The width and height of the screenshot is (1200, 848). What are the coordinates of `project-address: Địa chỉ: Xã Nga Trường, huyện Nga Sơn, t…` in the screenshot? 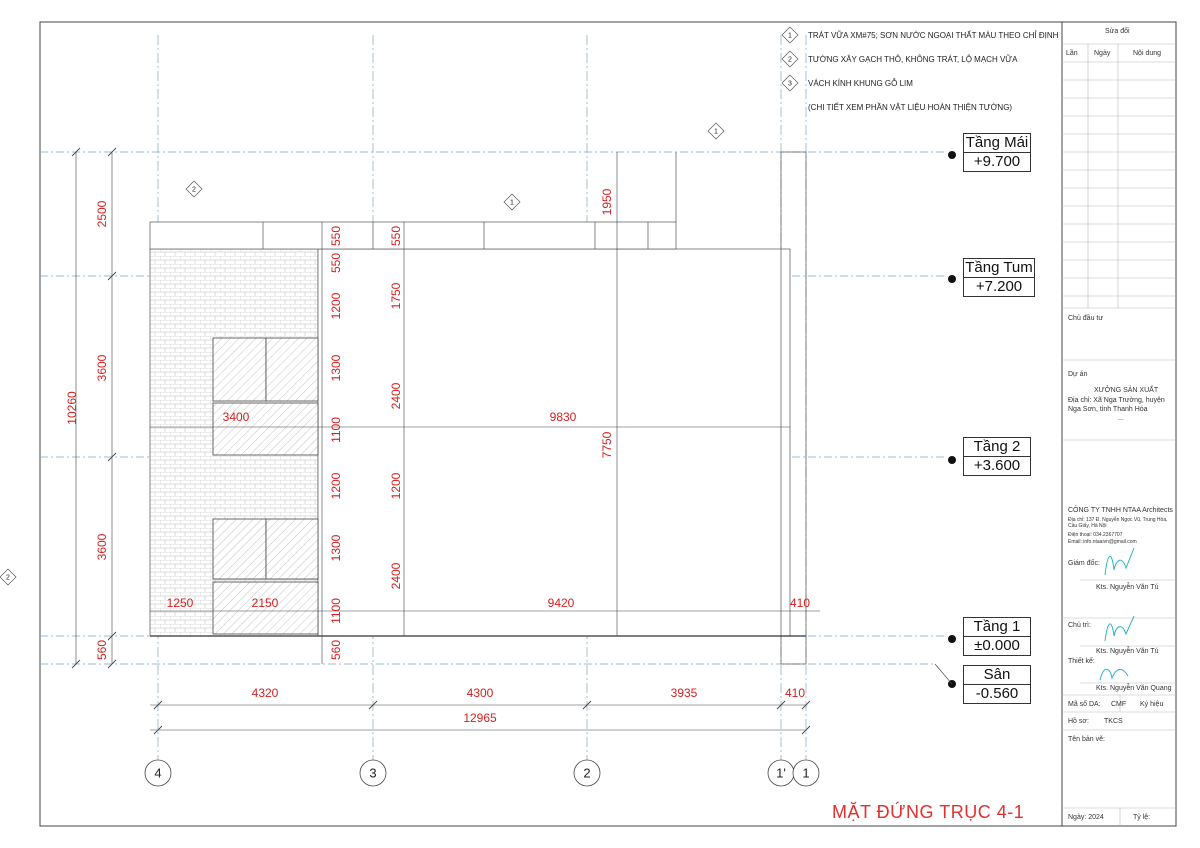 It's located at (1116, 405).